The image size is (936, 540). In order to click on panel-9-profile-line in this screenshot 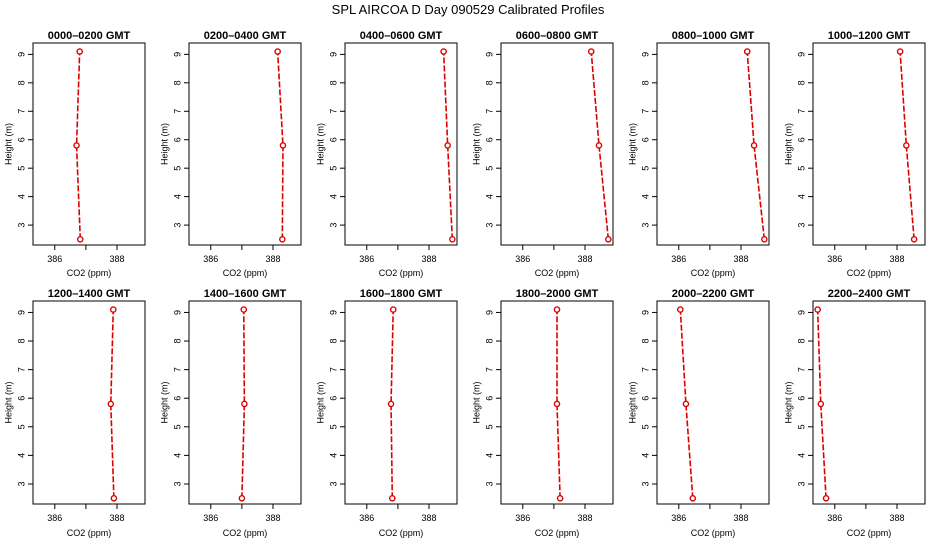, I will do `click(392, 404)`.